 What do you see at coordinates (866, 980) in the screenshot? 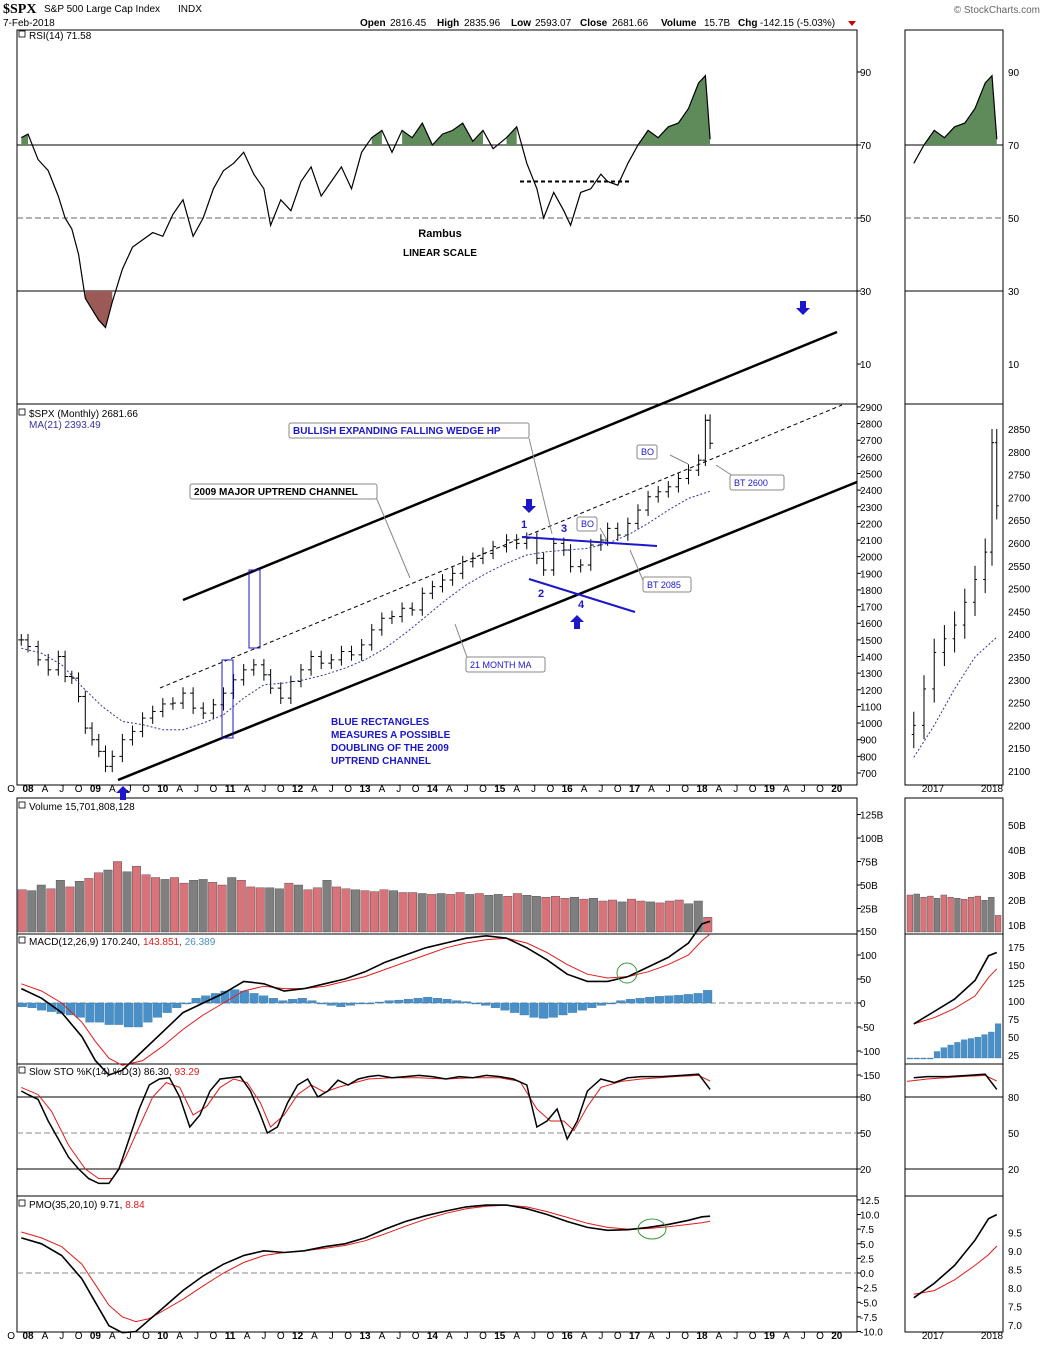
I see `macd-tick-label: 50` at bounding box center [866, 980].